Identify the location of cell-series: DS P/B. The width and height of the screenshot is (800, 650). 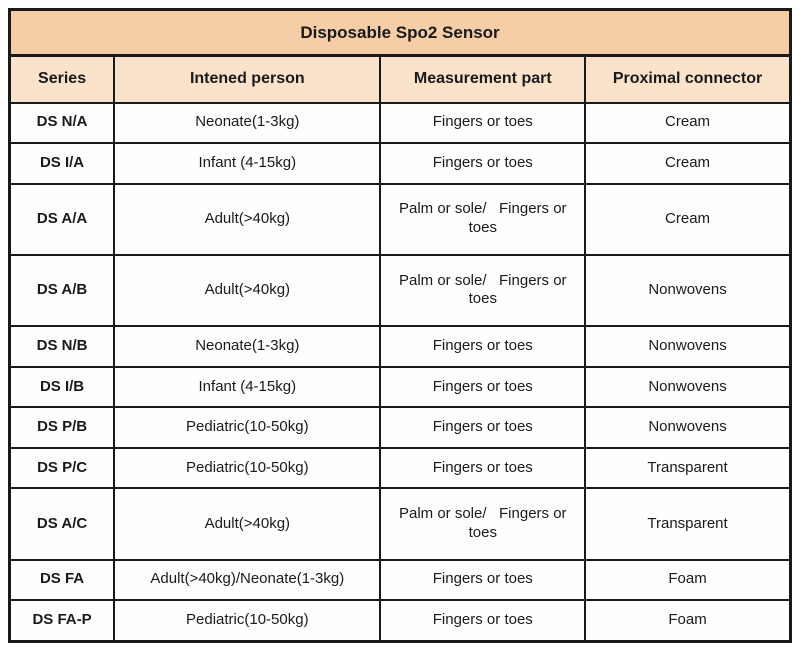
(62, 427).